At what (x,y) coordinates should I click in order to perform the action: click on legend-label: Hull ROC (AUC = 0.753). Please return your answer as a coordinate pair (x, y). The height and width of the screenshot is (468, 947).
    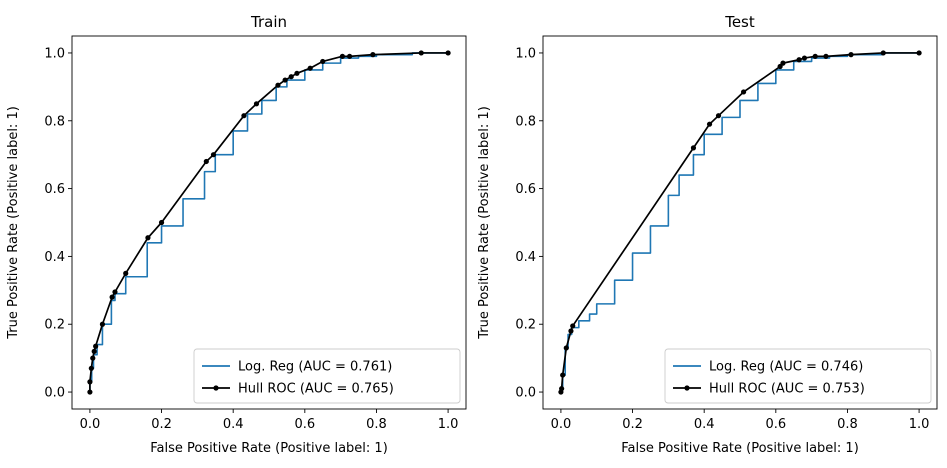
    Looking at the image, I should click on (787, 389).